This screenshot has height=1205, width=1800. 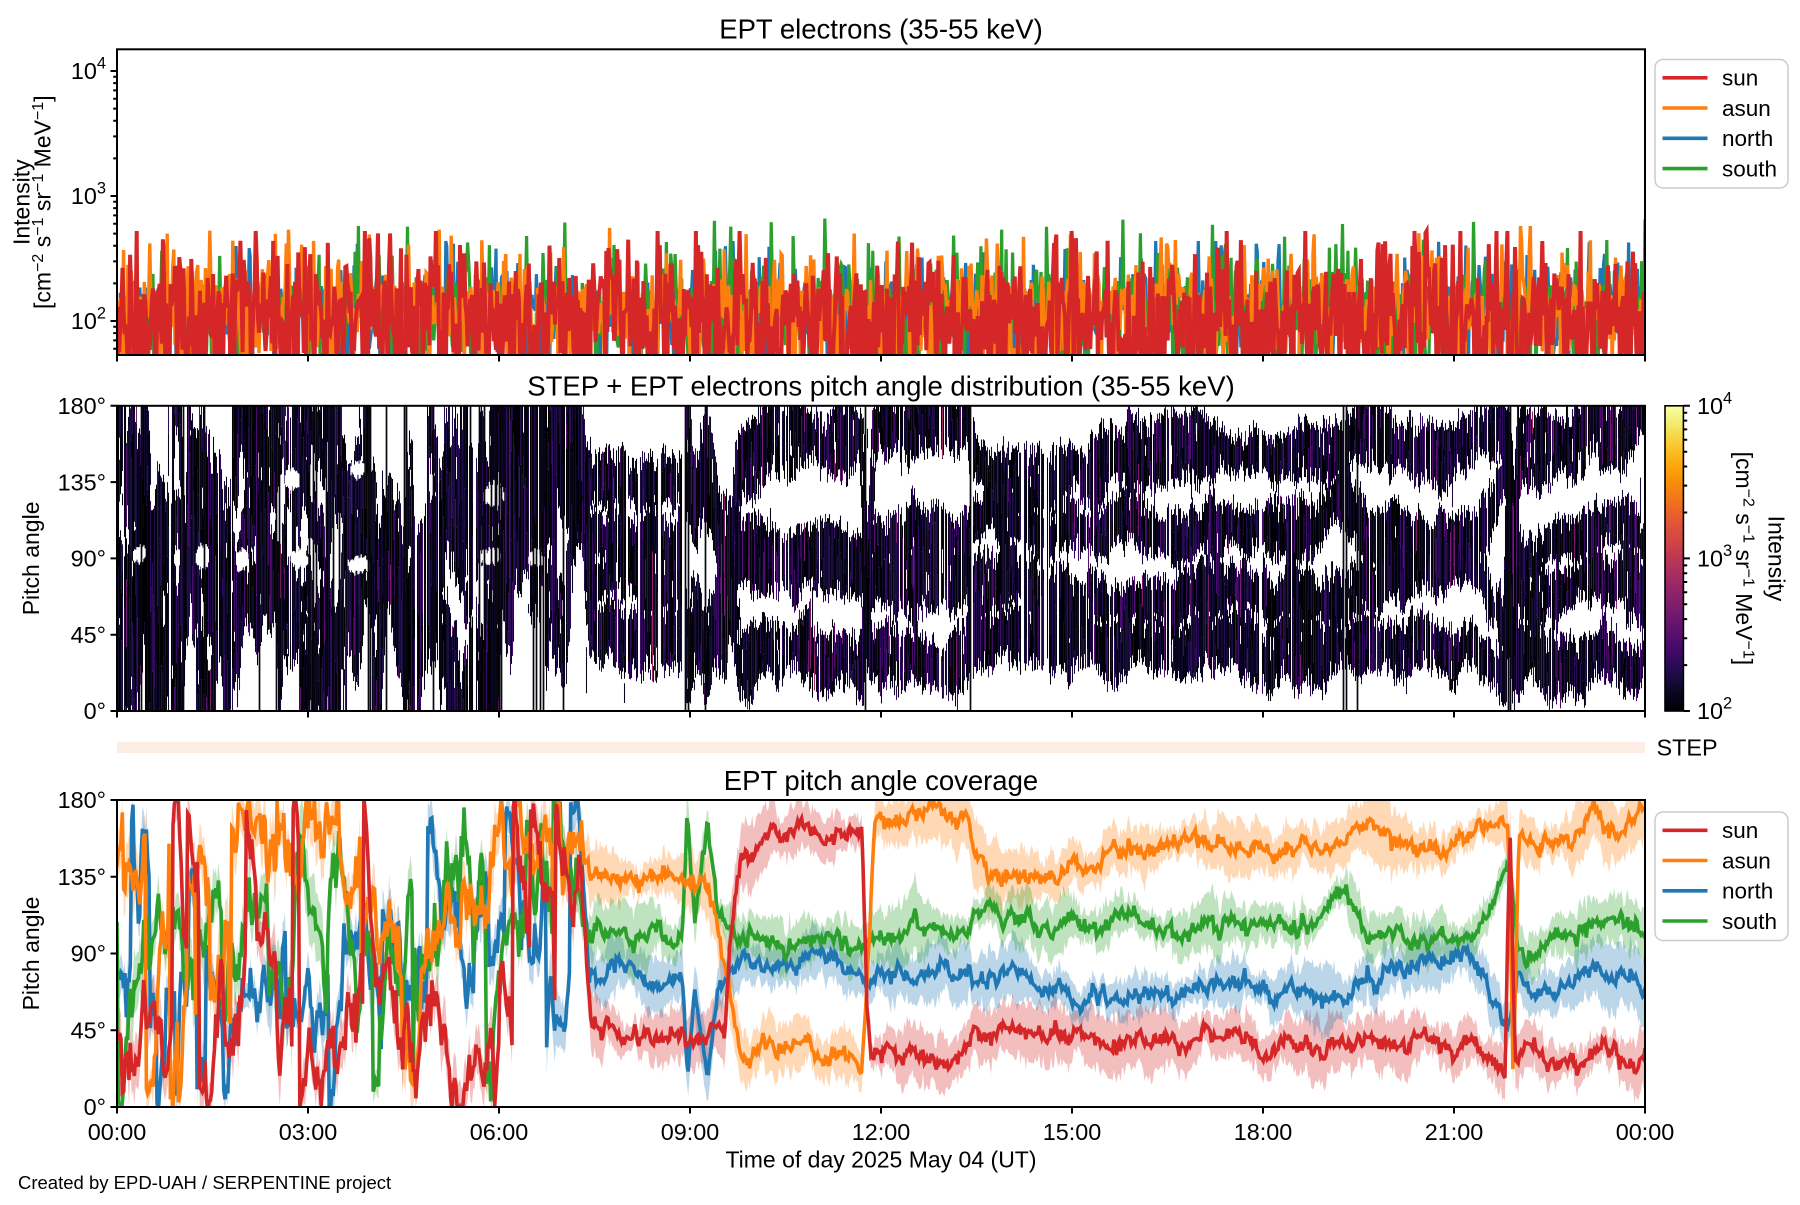 What do you see at coordinates (881, 1132) in the screenshot?
I see `svg-text: 12:00` at bounding box center [881, 1132].